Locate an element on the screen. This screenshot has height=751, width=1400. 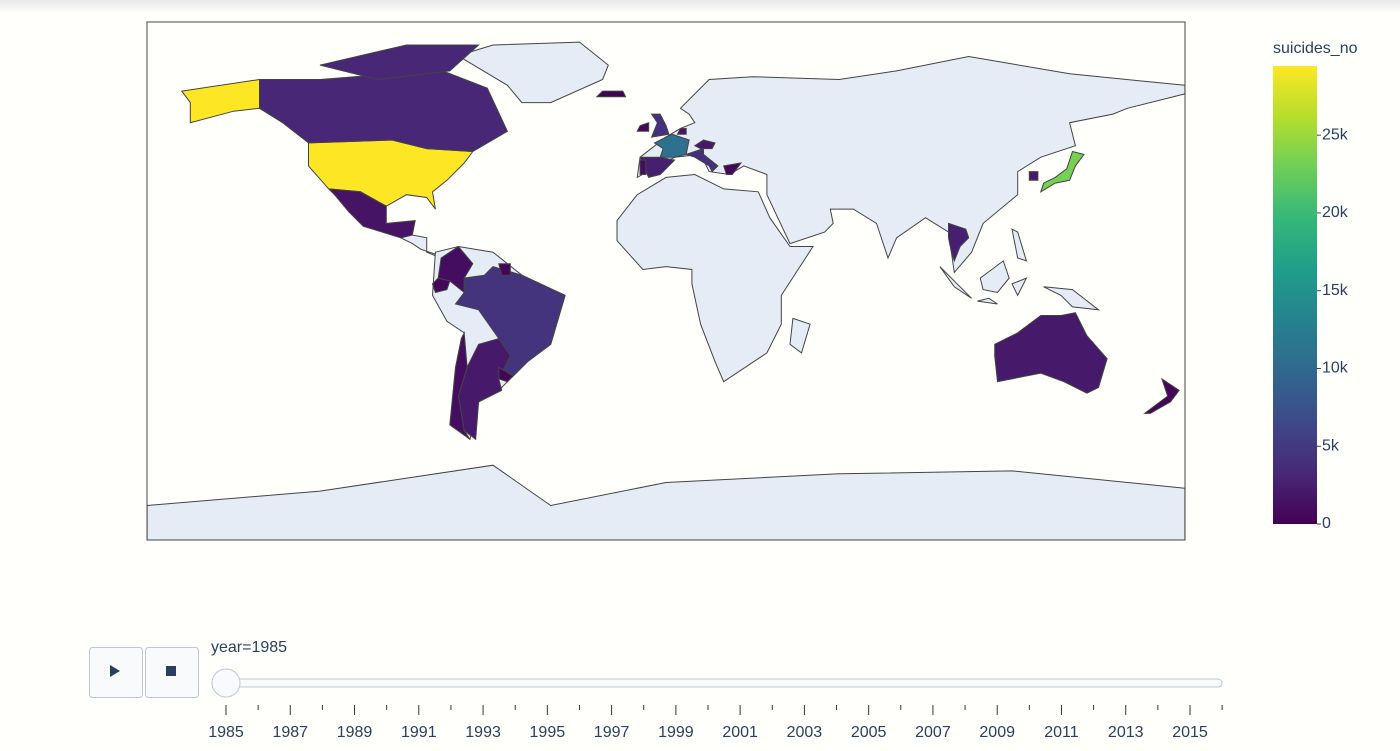
slider-tick-label: 2003 is located at coordinates (805, 732).